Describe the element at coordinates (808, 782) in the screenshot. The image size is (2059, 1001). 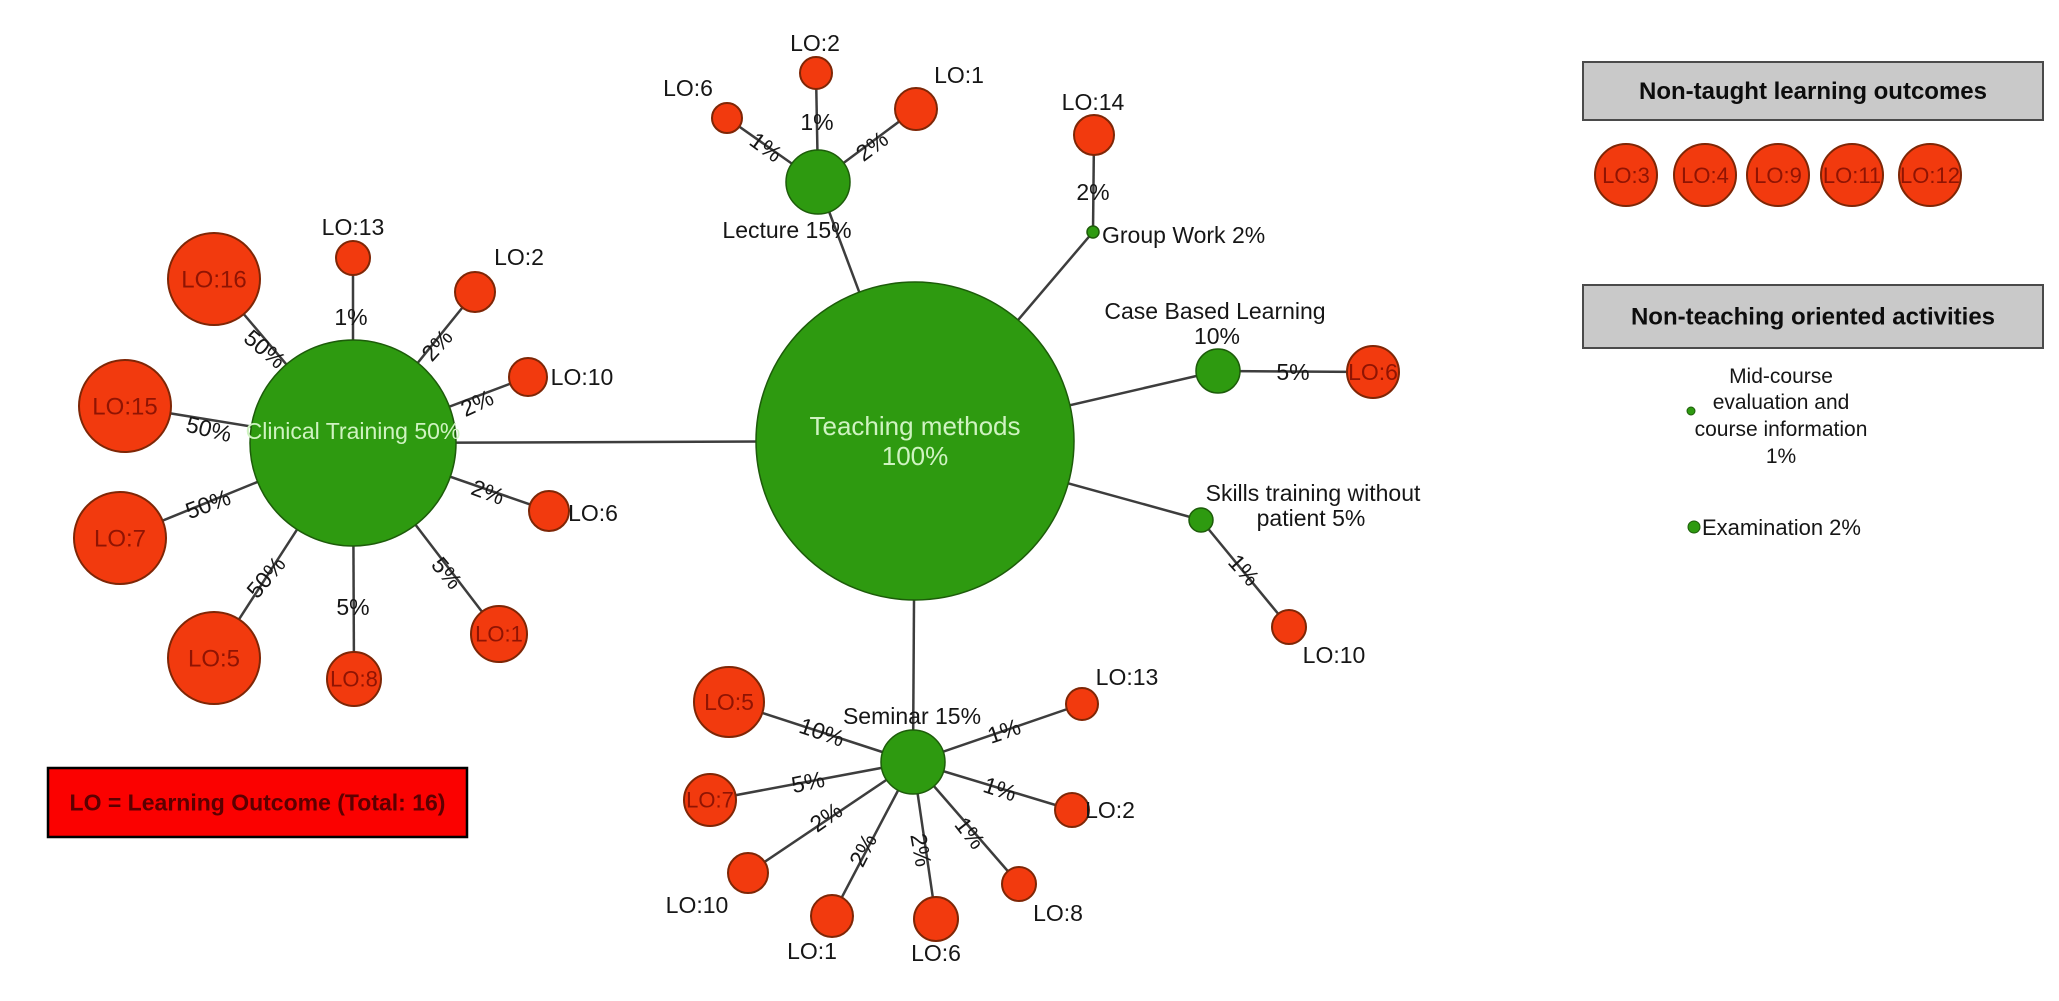
I see `edge-label-seminar-sem-lo7: 5%` at that location.